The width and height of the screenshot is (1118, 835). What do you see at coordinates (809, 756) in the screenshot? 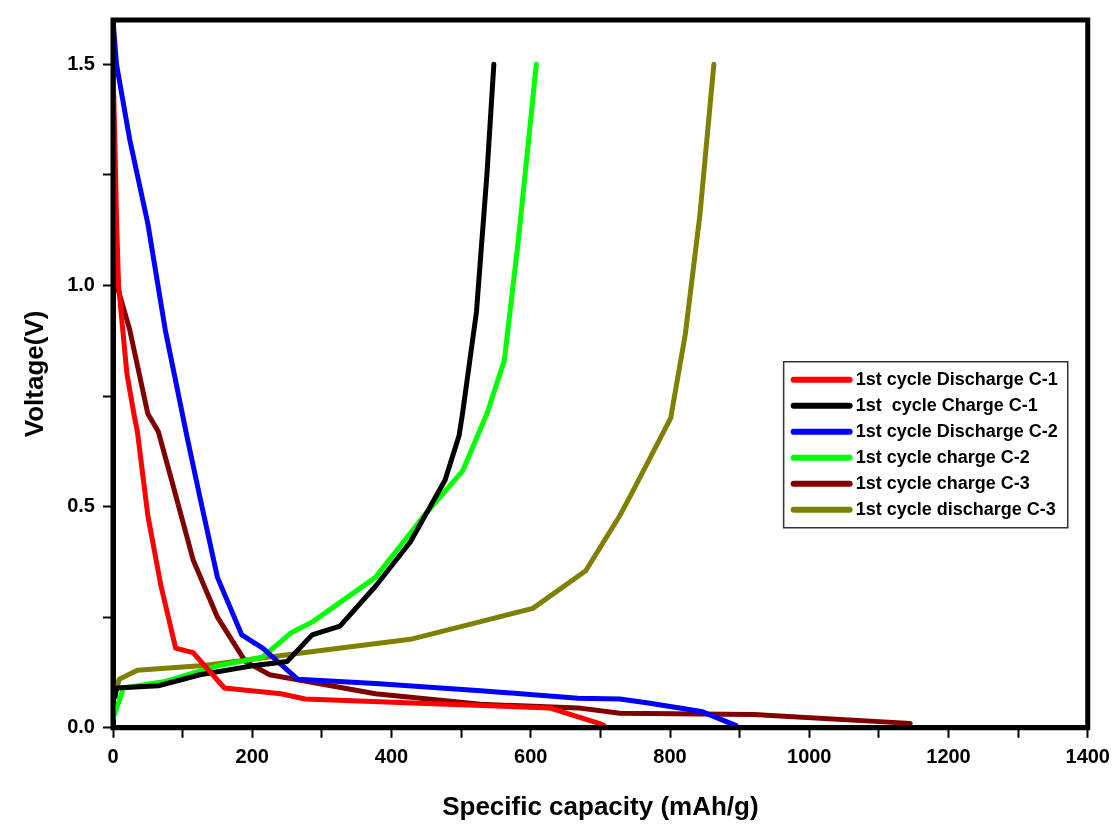
I see `x-tick-label: 1000` at bounding box center [809, 756].